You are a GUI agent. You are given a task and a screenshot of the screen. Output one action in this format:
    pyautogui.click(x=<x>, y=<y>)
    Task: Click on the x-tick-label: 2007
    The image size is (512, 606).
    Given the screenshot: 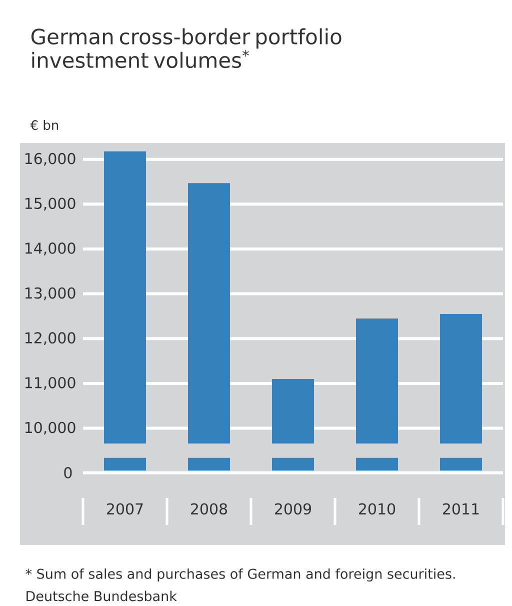 What is the action you would take?
    pyautogui.click(x=125, y=509)
    